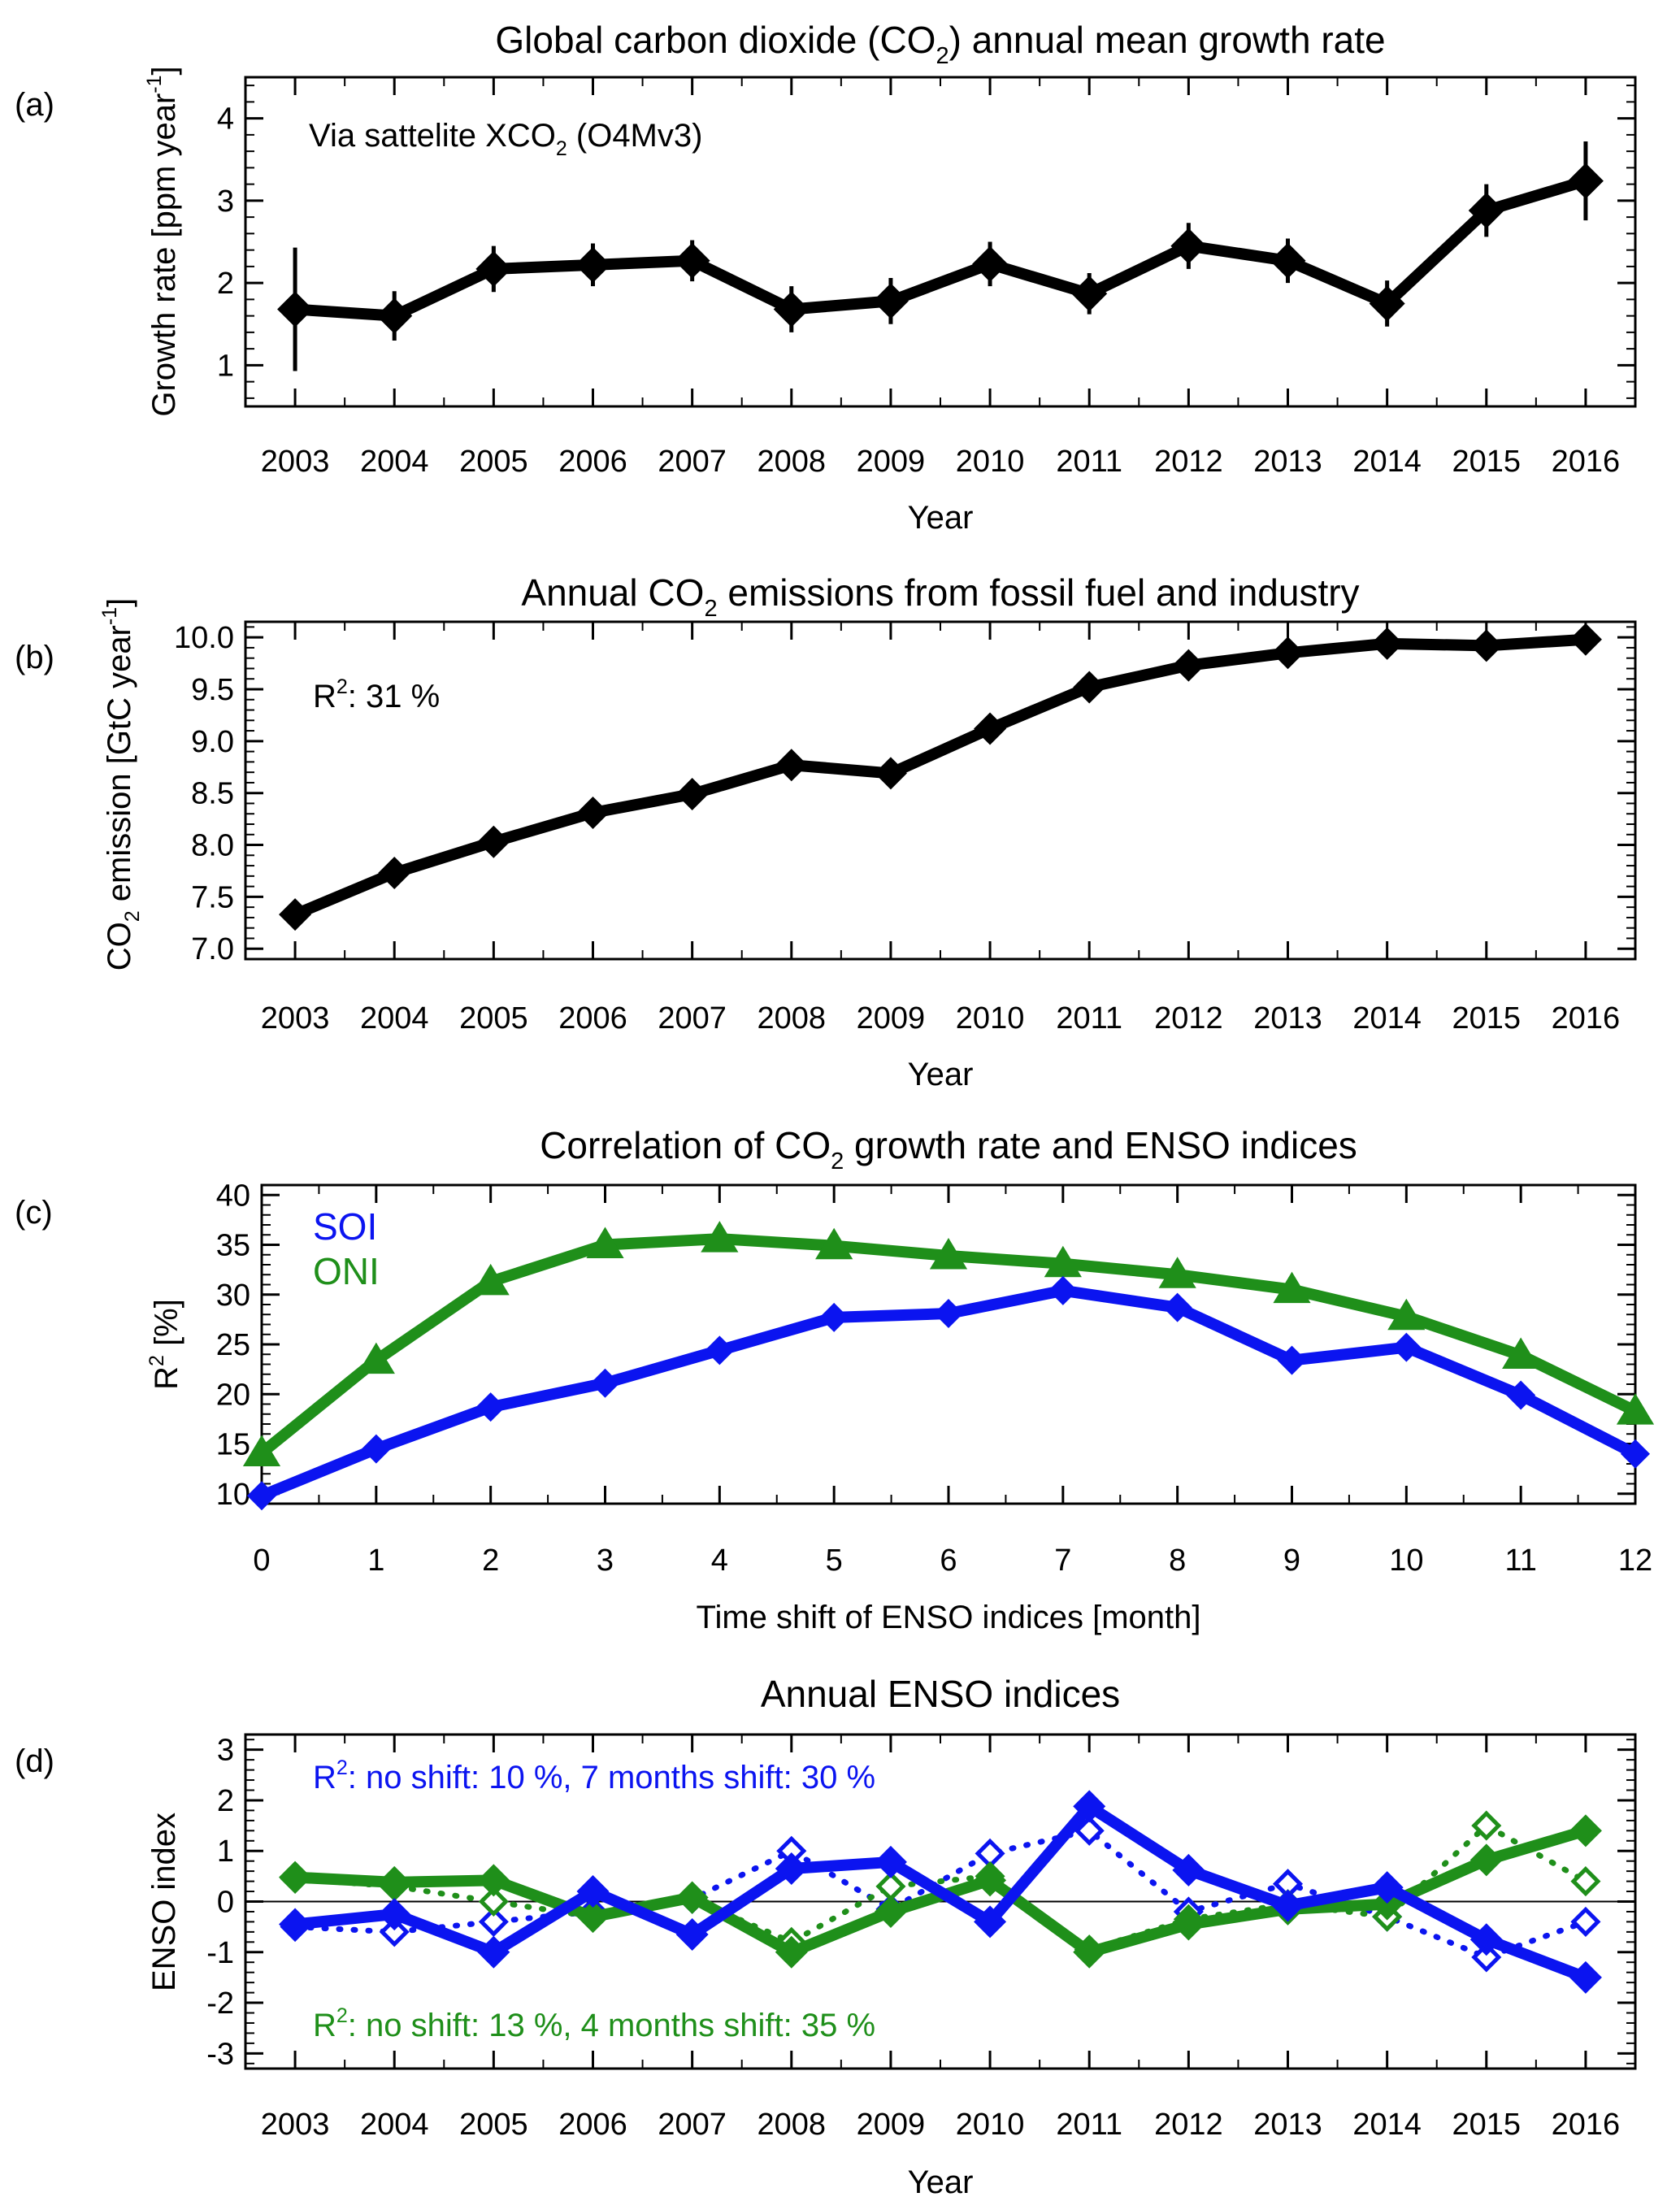  Describe the element at coordinates (1520, 1561) in the screenshot. I see `x-tick-label: 11` at that location.